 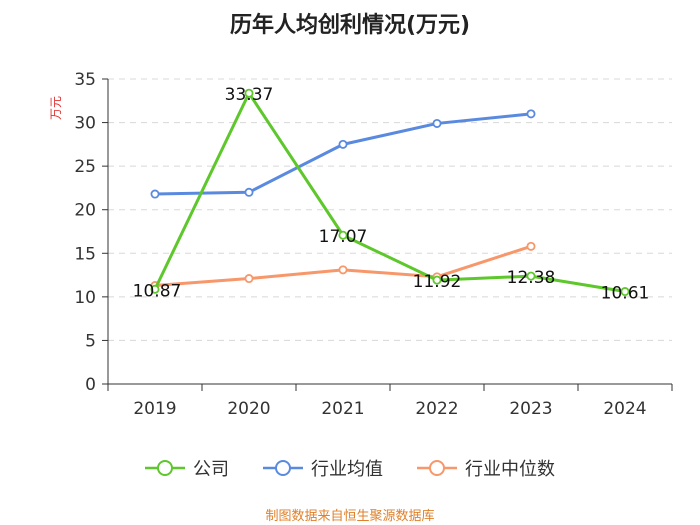 I want to click on data-point-company-2024, so click(x=625, y=292).